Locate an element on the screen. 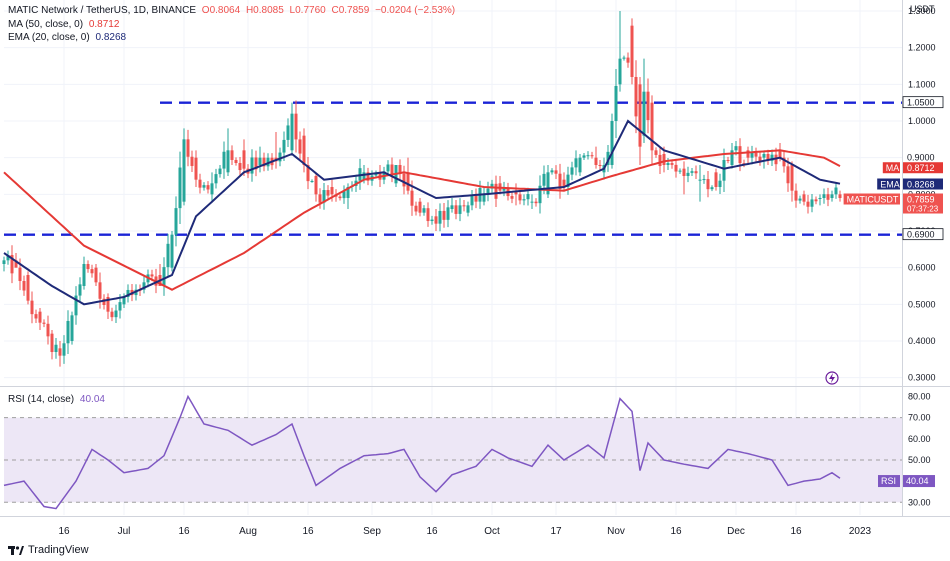 The image size is (950, 561). price-tag-label-box is located at coordinates (871, 199).